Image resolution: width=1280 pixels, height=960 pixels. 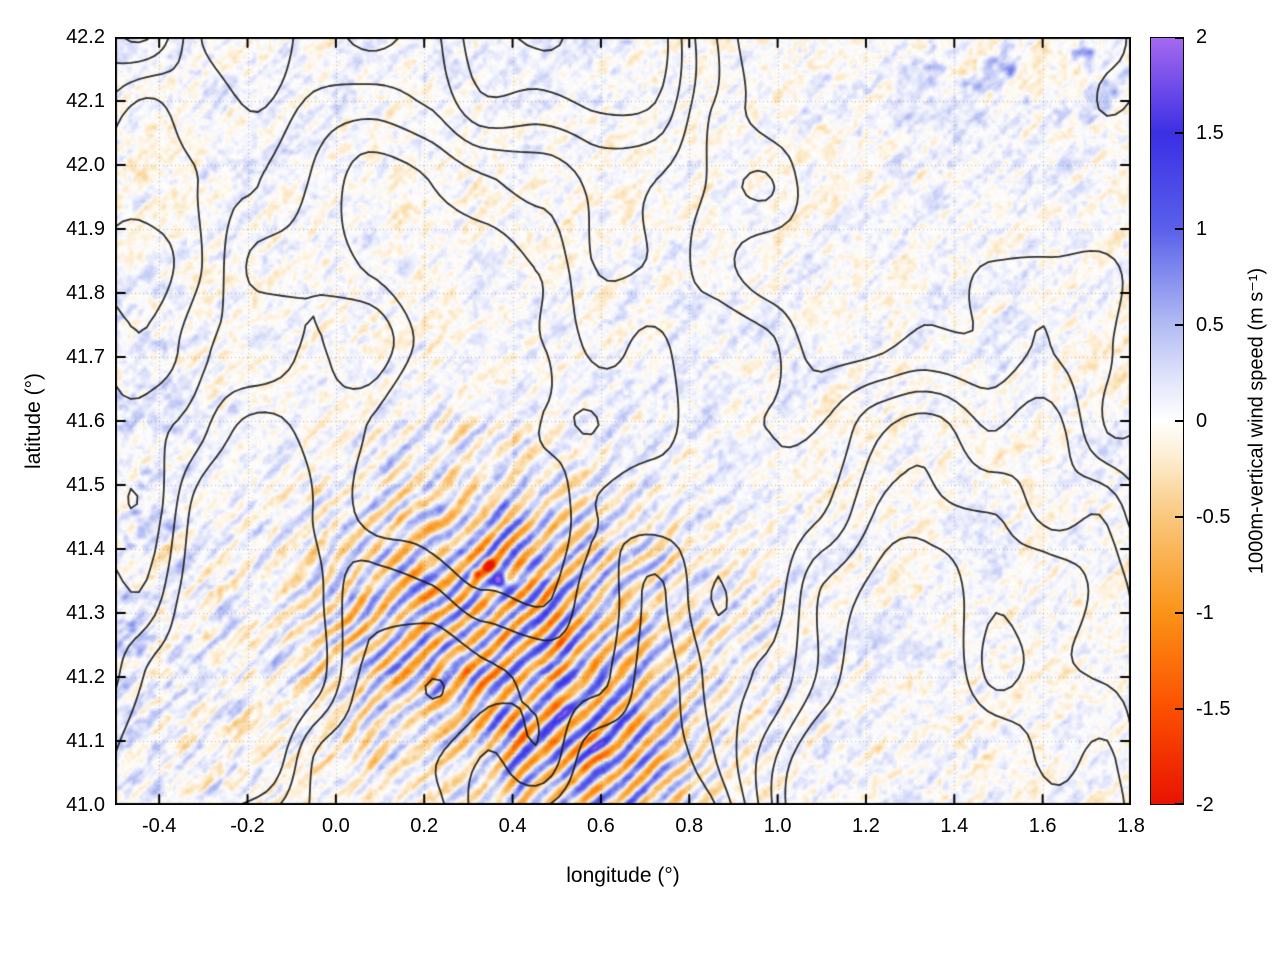 What do you see at coordinates (85, 293) in the screenshot?
I see `y-tick-label: 41.8` at bounding box center [85, 293].